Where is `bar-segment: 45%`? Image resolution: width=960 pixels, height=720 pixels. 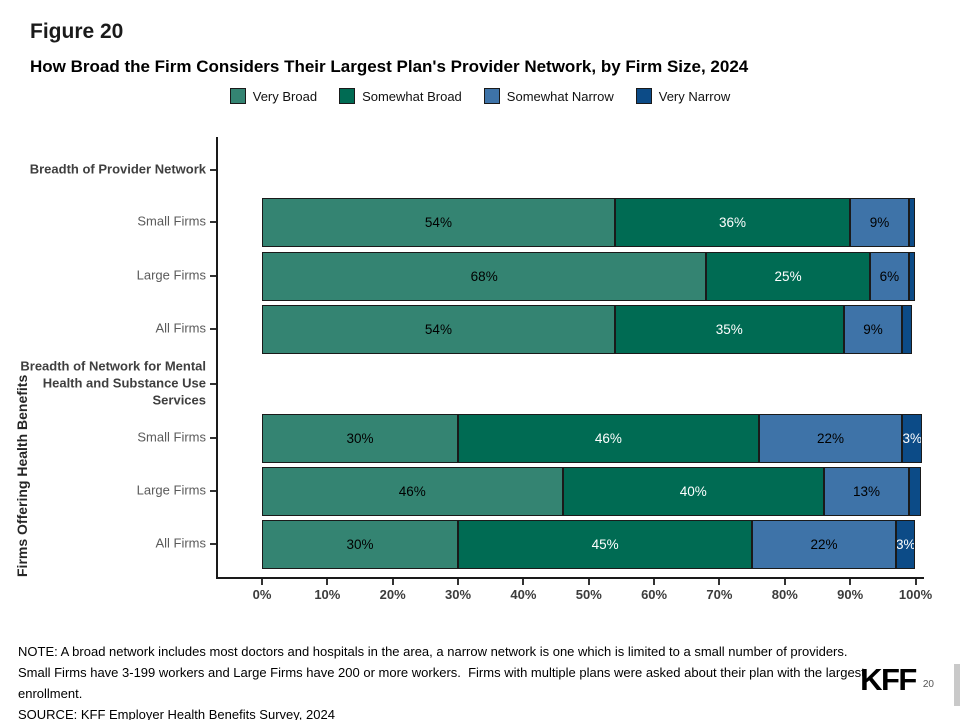
bar-segment: 45% is located at coordinates (605, 544).